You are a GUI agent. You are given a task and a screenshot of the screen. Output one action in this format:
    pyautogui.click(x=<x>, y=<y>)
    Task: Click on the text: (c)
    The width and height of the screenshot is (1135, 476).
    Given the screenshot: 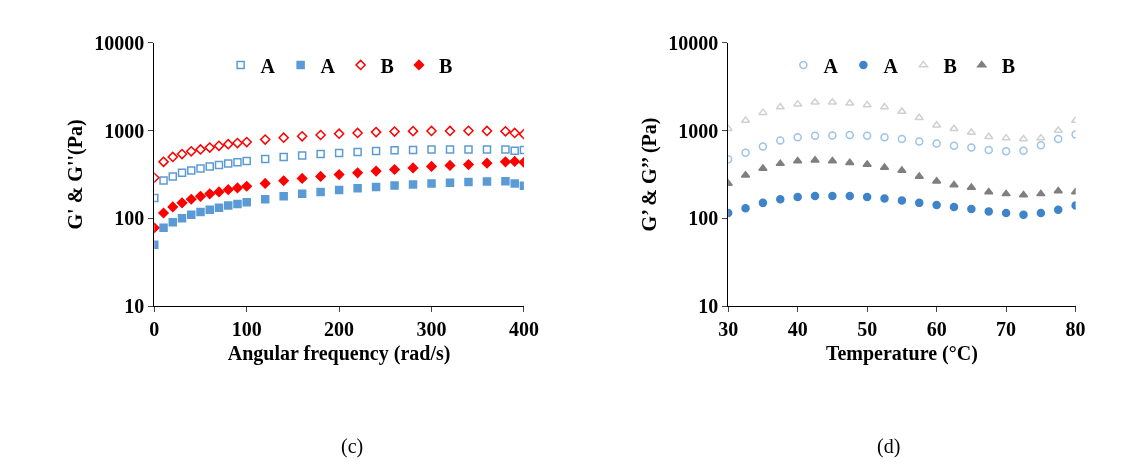 What is the action you would take?
    pyautogui.click(x=352, y=446)
    